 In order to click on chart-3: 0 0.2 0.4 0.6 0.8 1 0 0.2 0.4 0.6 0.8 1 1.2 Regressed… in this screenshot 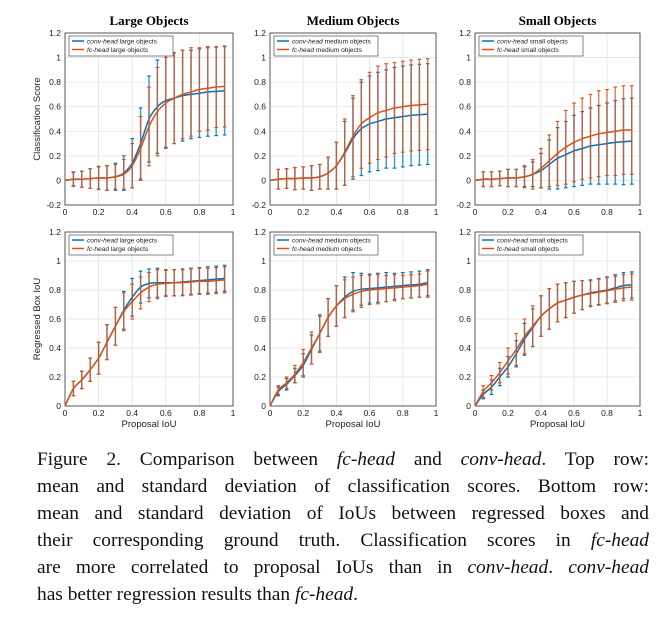, I will do `click(134, 328)`.